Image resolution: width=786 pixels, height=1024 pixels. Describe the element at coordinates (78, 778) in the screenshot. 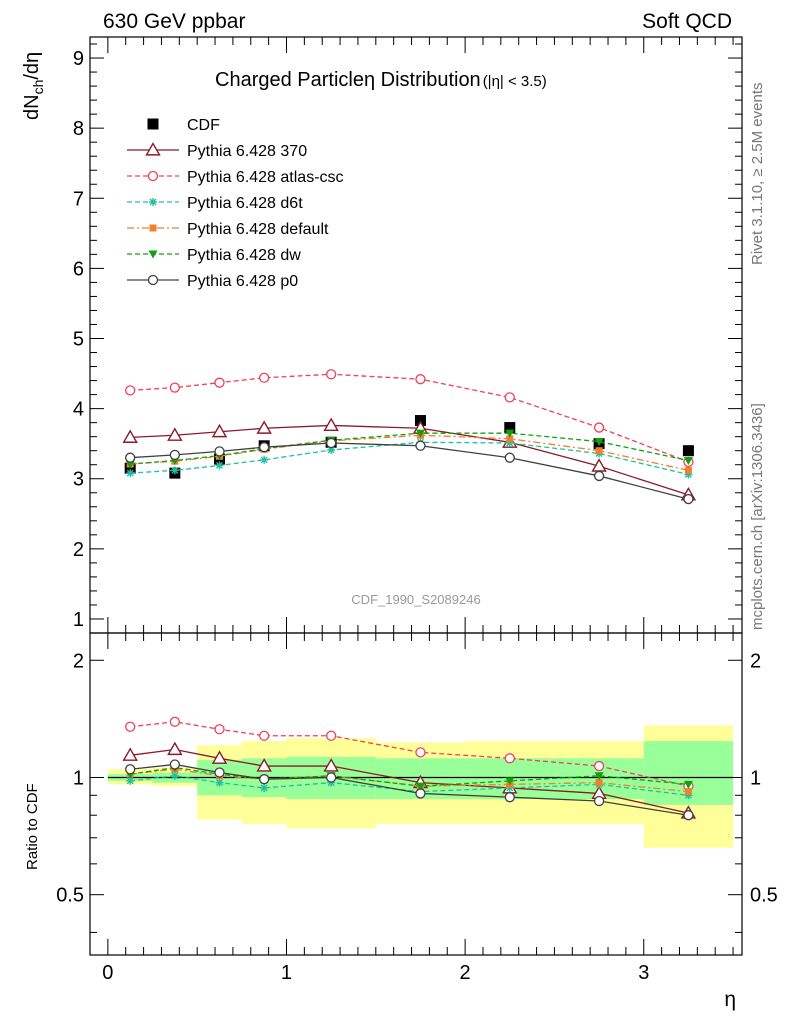

I see `ratio-ytick-label: 1` at that location.